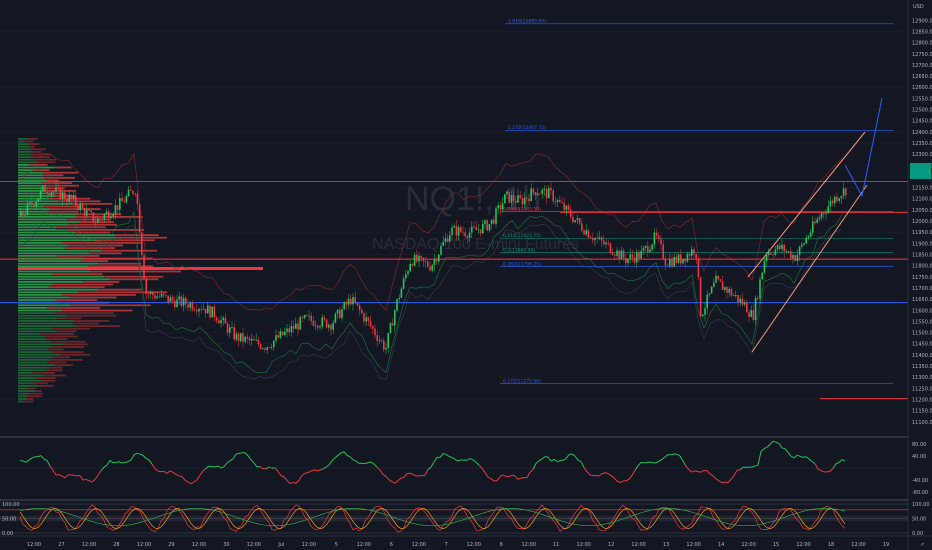 This screenshot has width=932, height=550. Describe the element at coordinates (863, 147) in the screenshot. I see `projection-path` at that location.